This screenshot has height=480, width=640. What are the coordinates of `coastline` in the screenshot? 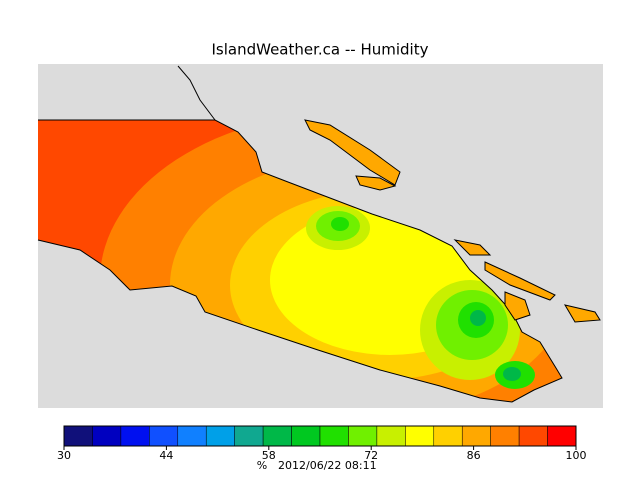 It's located at (196, 93).